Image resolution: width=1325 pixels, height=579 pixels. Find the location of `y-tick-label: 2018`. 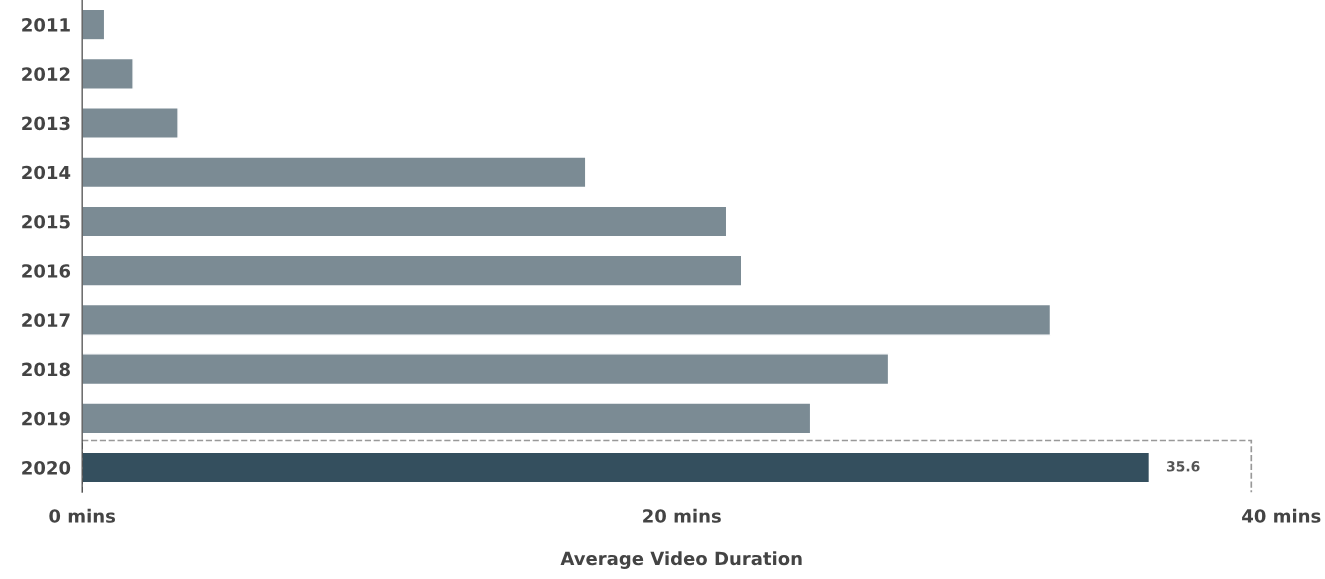

y-tick-label: 2018 is located at coordinates (46, 369).